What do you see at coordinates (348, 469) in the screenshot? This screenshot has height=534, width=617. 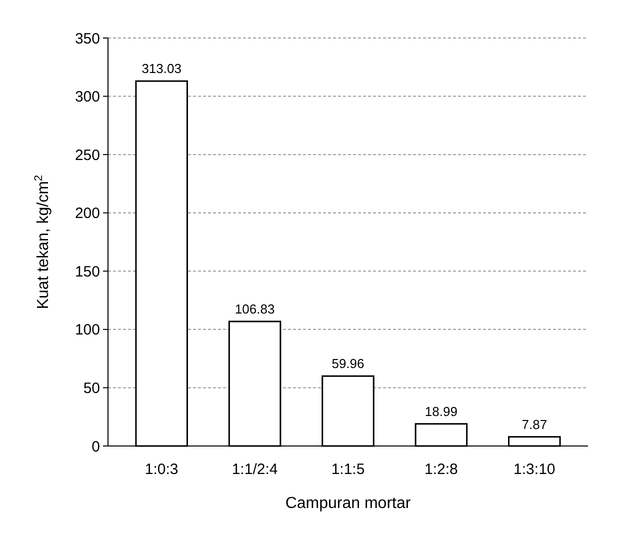 I see `x-tick-label: 1:1:5` at bounding box center [348, 469].